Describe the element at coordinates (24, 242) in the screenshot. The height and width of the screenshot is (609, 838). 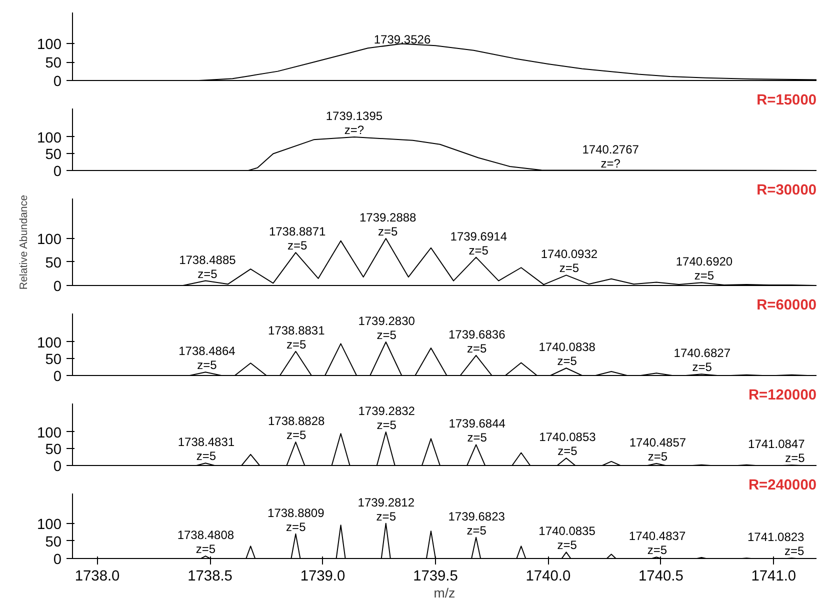
I see `y-axis-title: Relative Abundance` at that location.